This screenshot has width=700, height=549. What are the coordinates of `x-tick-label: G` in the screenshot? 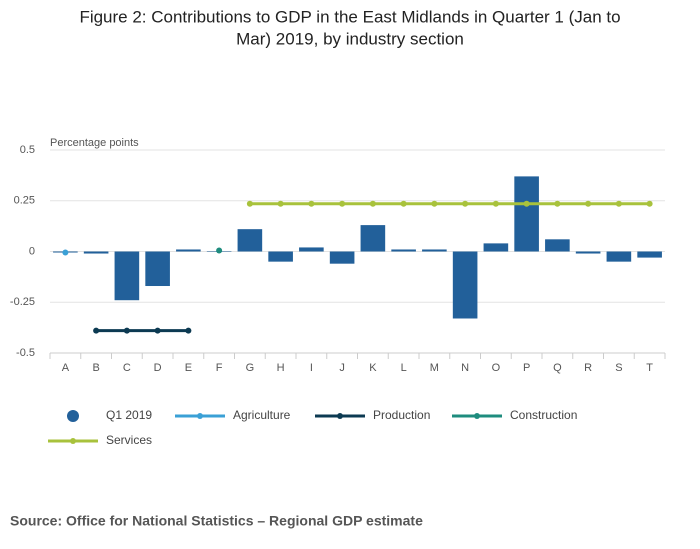 It's located at (250, 368).